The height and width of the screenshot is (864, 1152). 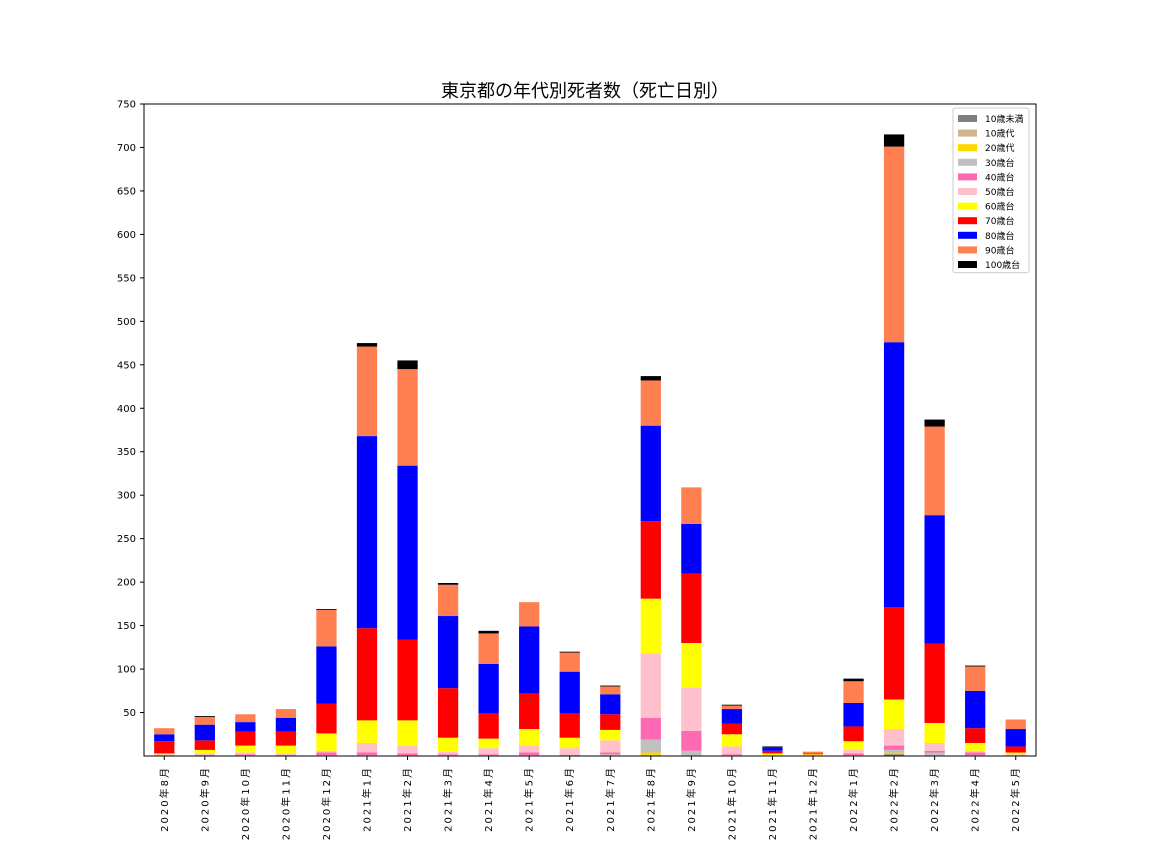 What do you see at coordinates (975, 799) in the screenshot?
I see `x-tick-label-21: 2022年4月` at bounding box center [975, 799].